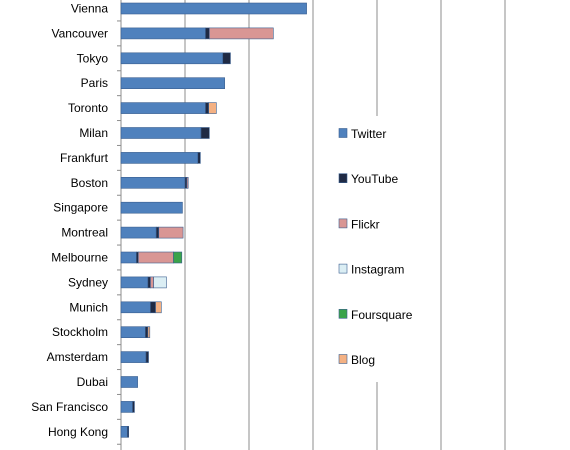 The image size is (570, 450). What do you see at coordinates (157, 232) in the screenshot?
I see `bar-youtube-montreal` at bounding box center [157, 232].